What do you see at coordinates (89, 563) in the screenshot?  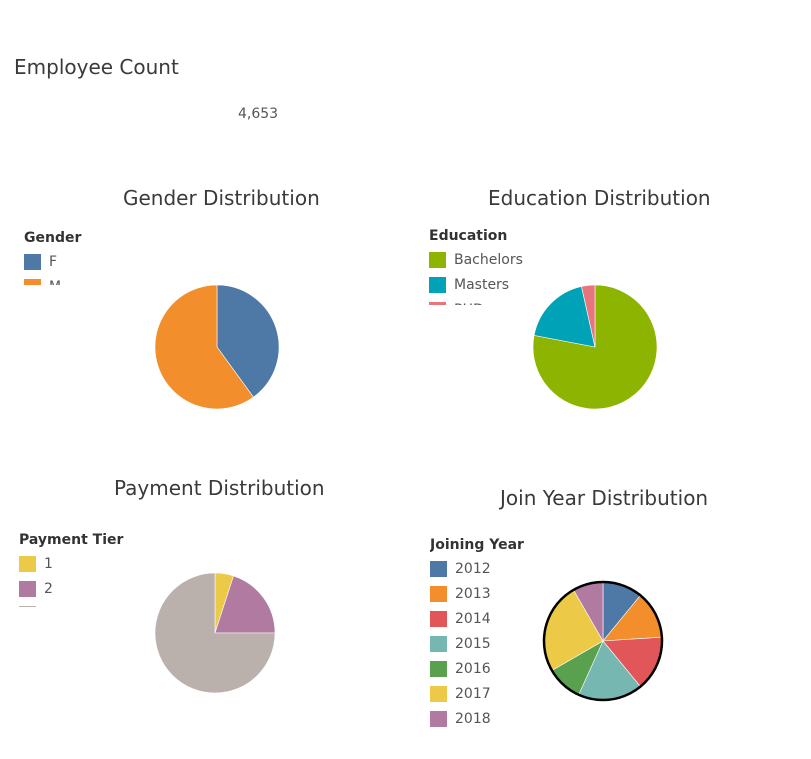 I see `payment-legend-item-1: 1` at bounding box center [89, 563].